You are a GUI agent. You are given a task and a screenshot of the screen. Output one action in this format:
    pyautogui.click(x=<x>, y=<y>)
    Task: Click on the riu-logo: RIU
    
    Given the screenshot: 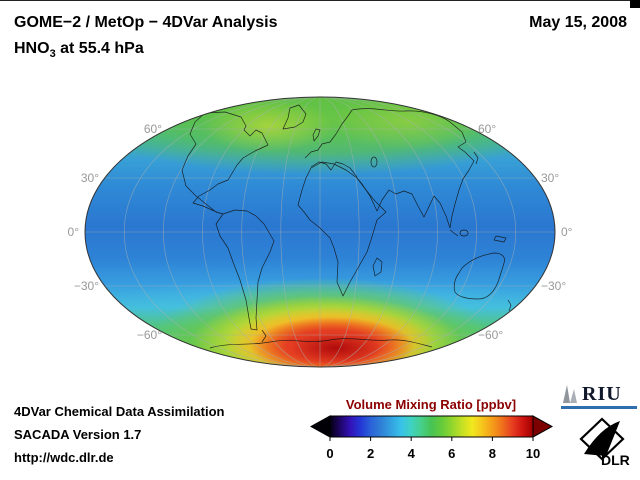 What is the action you would take?
    pyautogui.click(x=599, y=395)
    